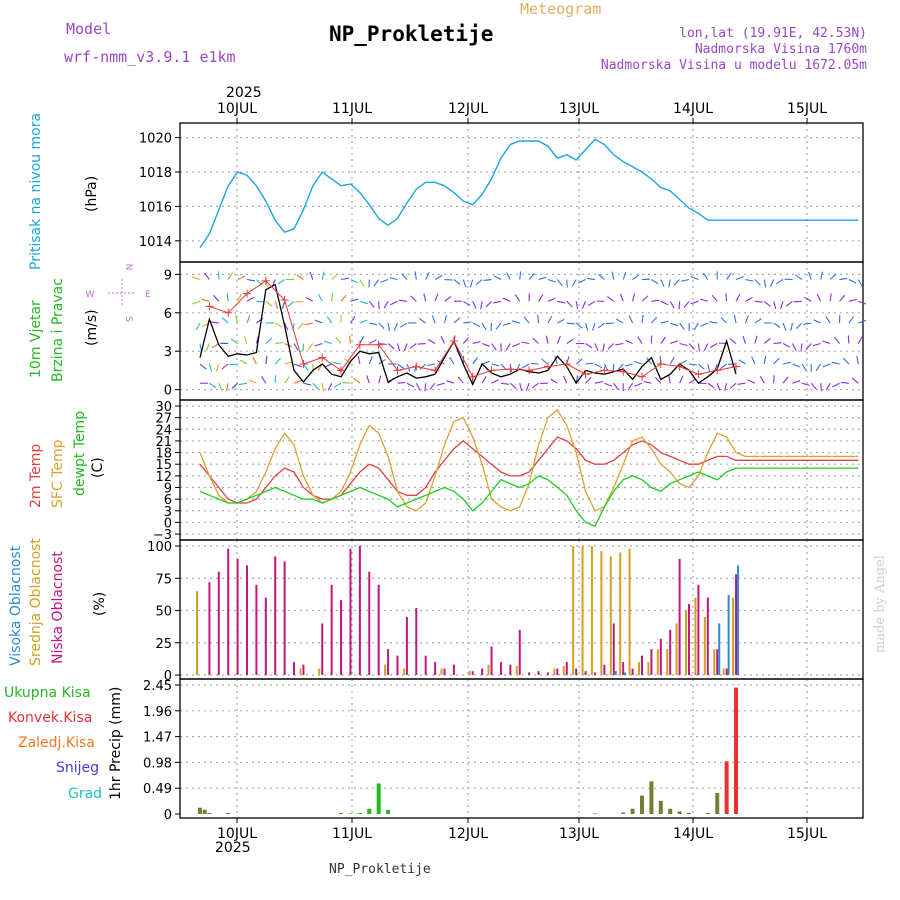 This screenshot has height=900, width=900. I want to click on temp-ytick-label: −3, so click(162, 535).